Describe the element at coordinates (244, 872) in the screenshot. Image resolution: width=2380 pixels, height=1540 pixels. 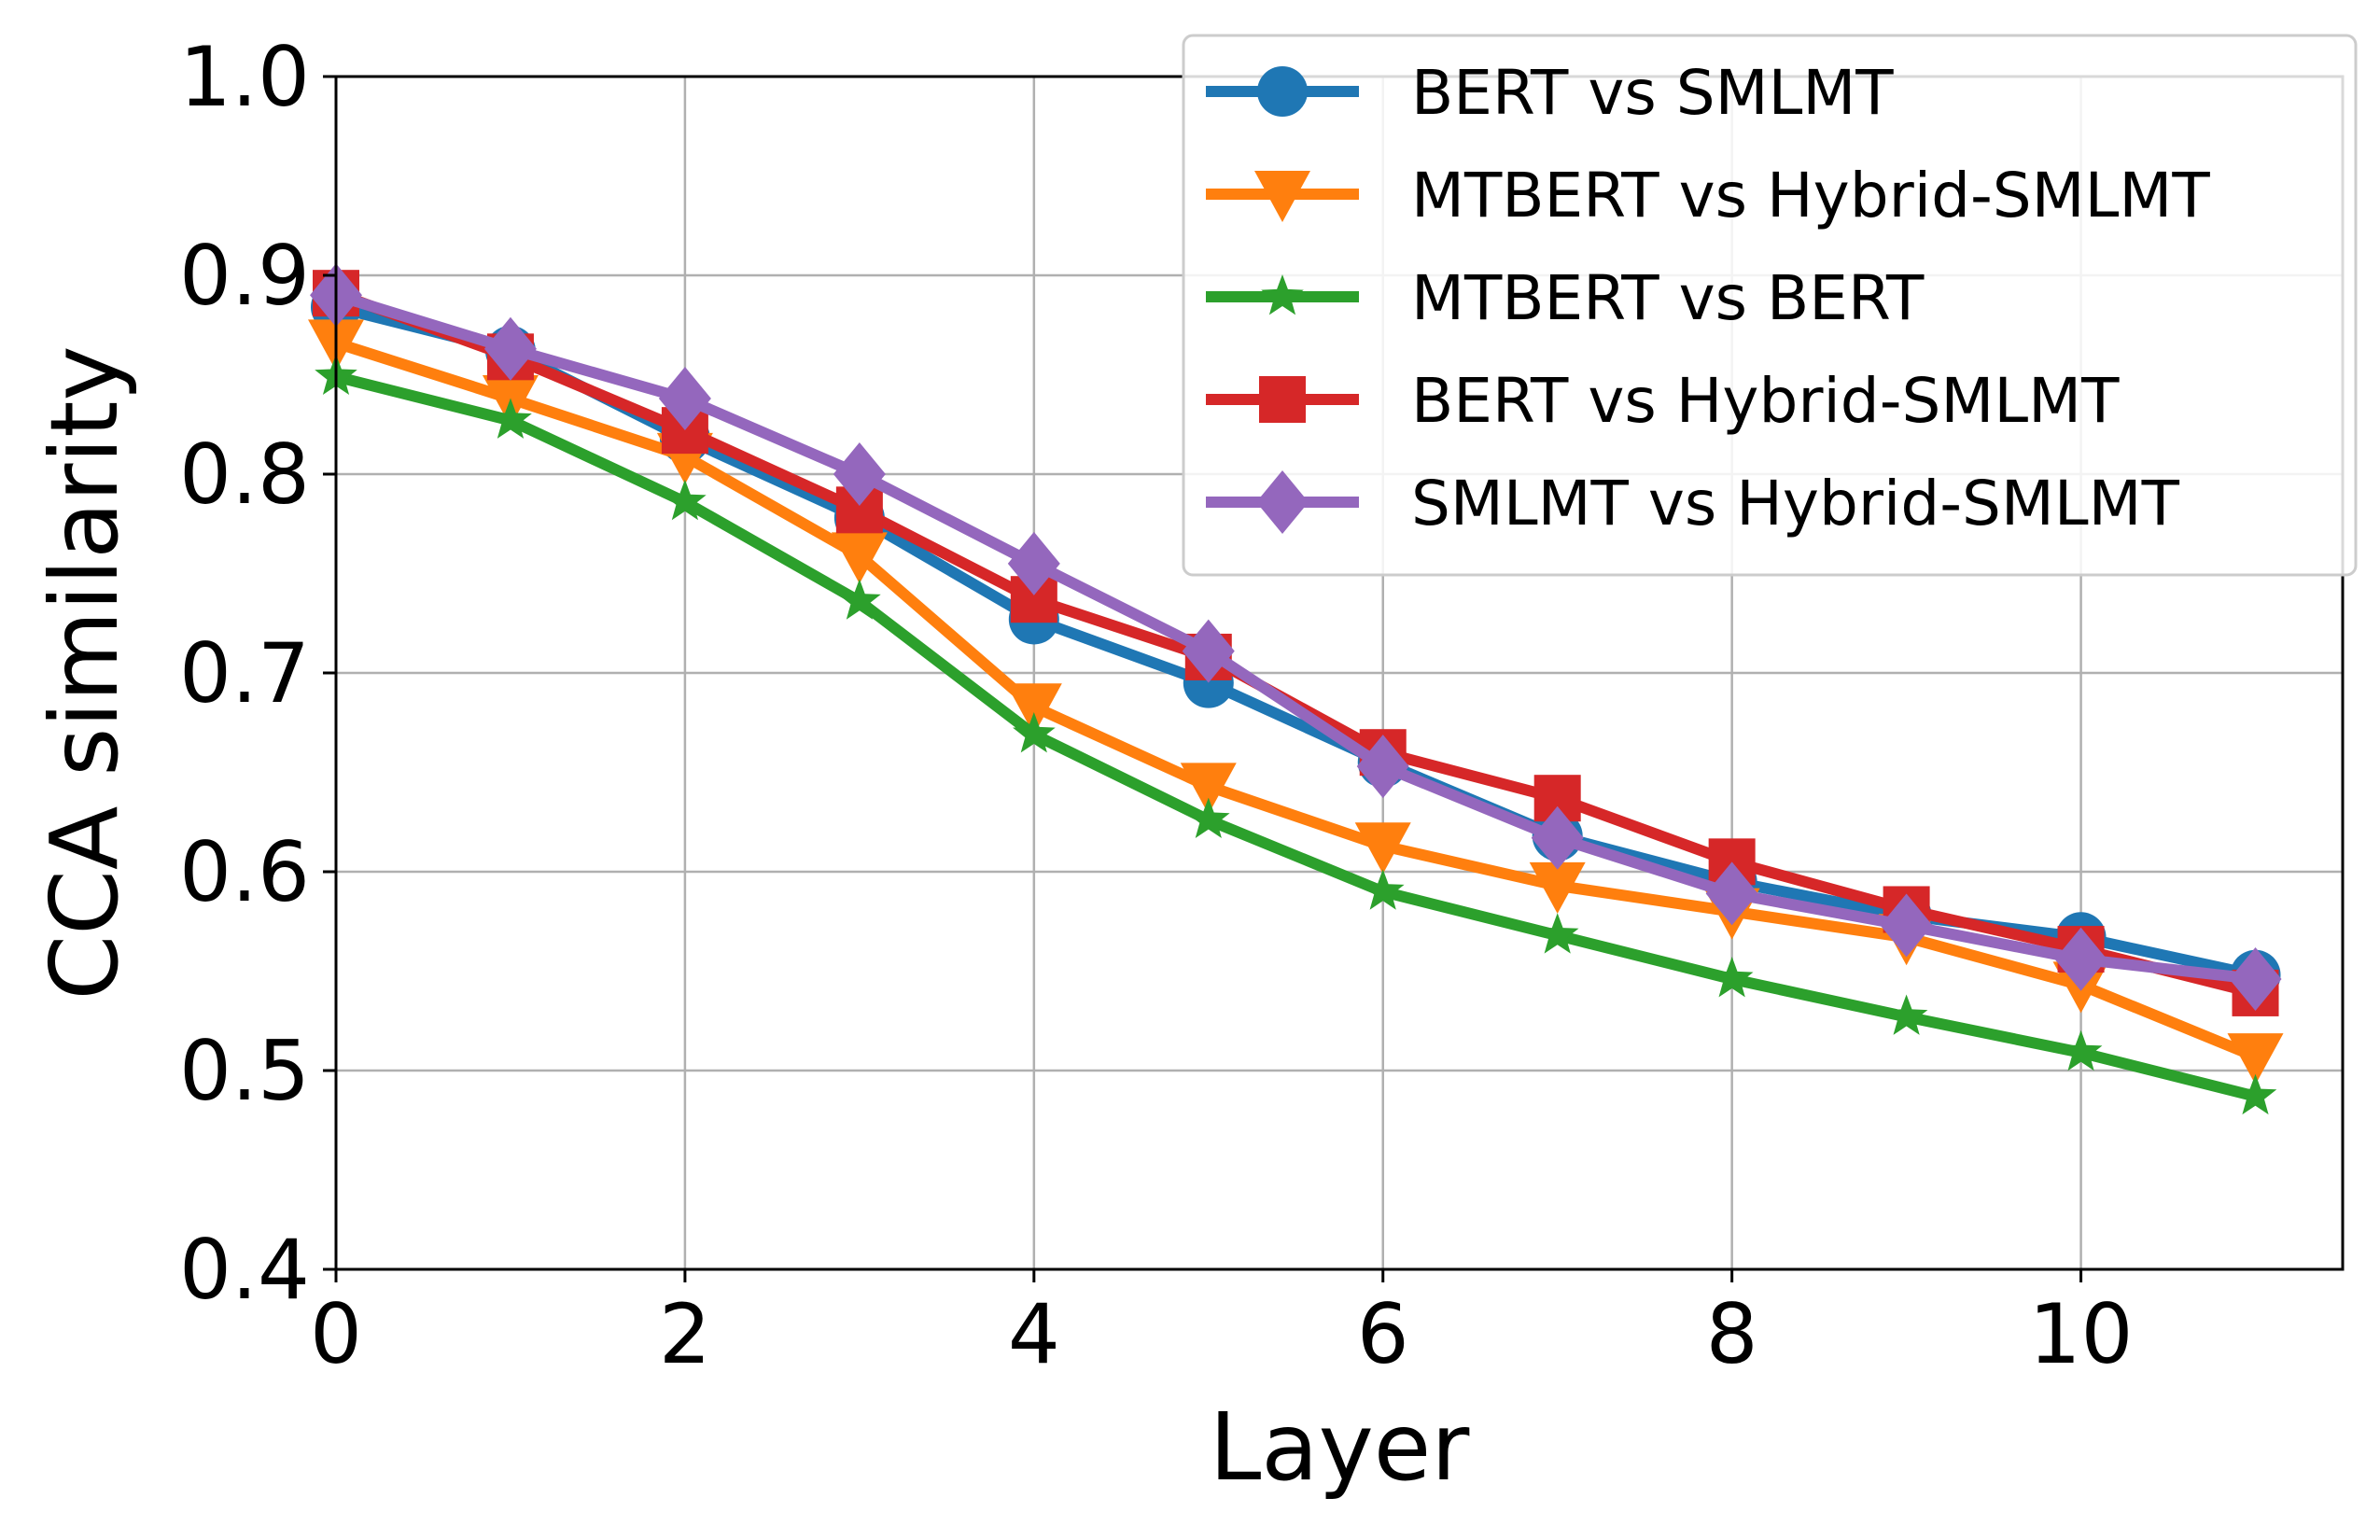
I see `y-tick-label: 0.6` at that location.